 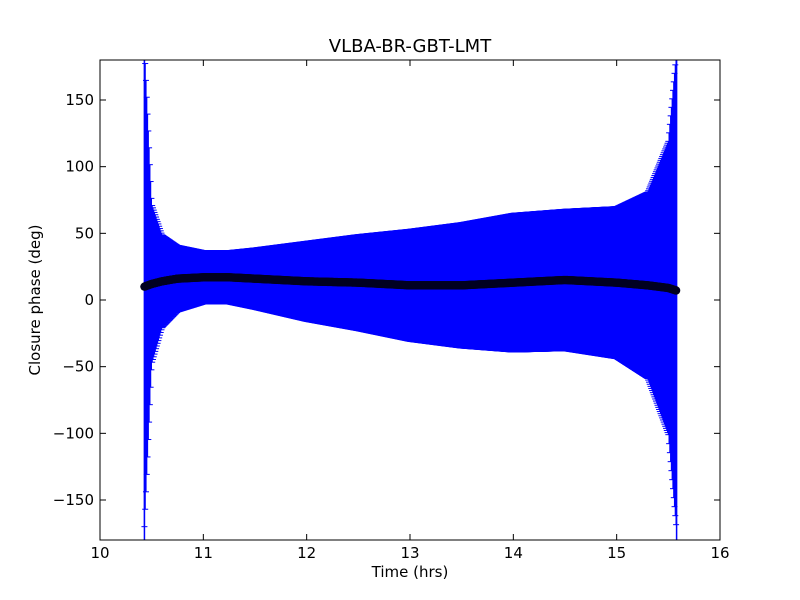 What do you see at coordinates (78, 367) in the screenshot?
I see `y-tick-label: −50` at bounding box center [78, 367].